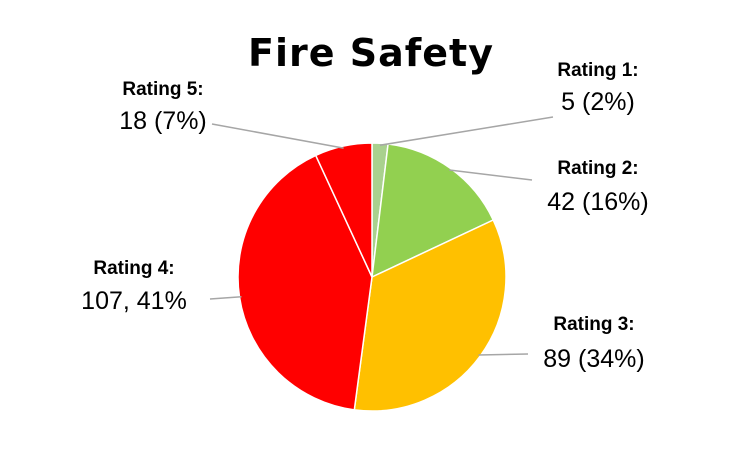 The image size is (743, 463). Describe the element at coordinates (593, 324) in the screenshot. I see `data-label-category-rating-3: Rating 3:` at that location.